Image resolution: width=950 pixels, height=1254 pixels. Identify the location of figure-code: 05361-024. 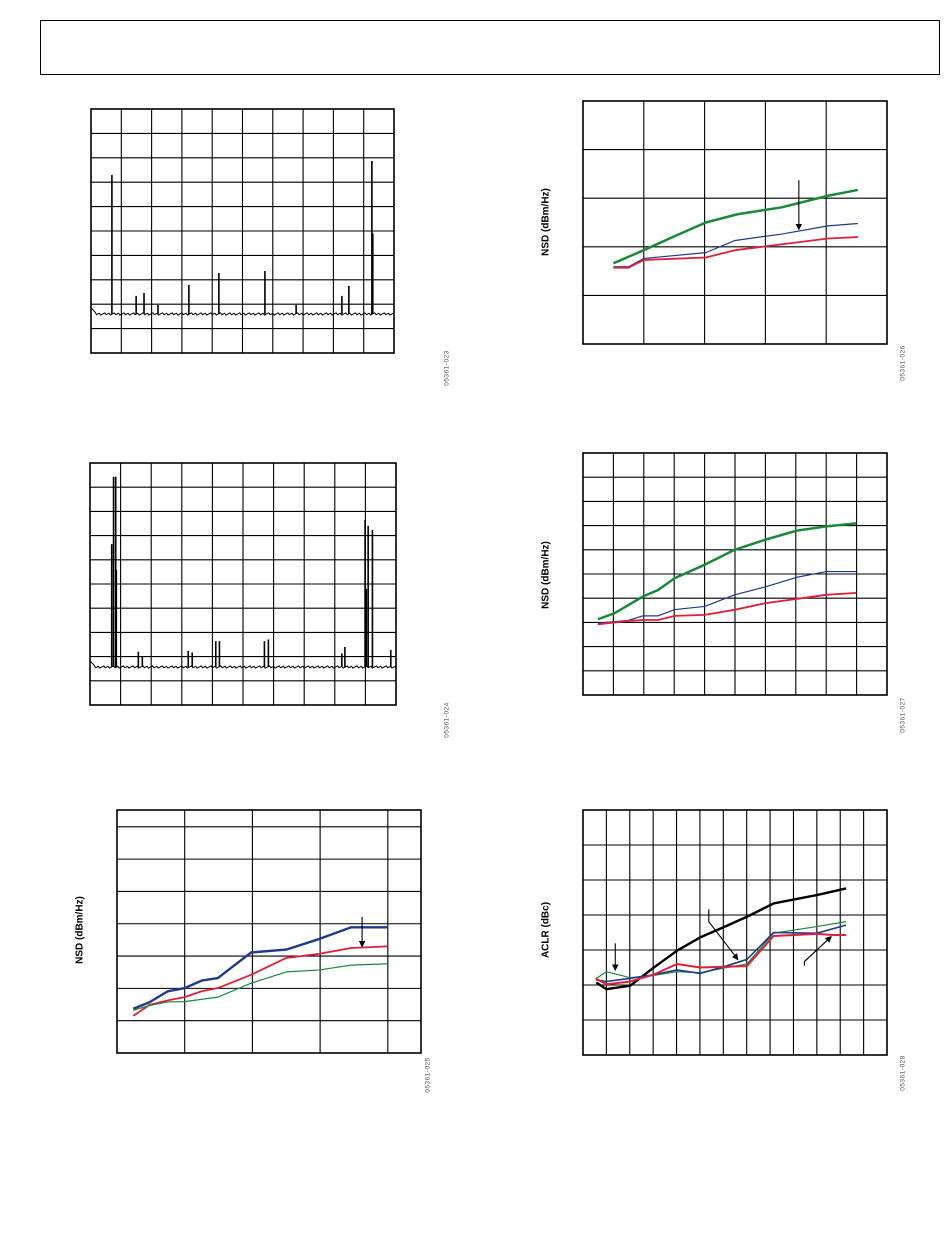
(447, 720).